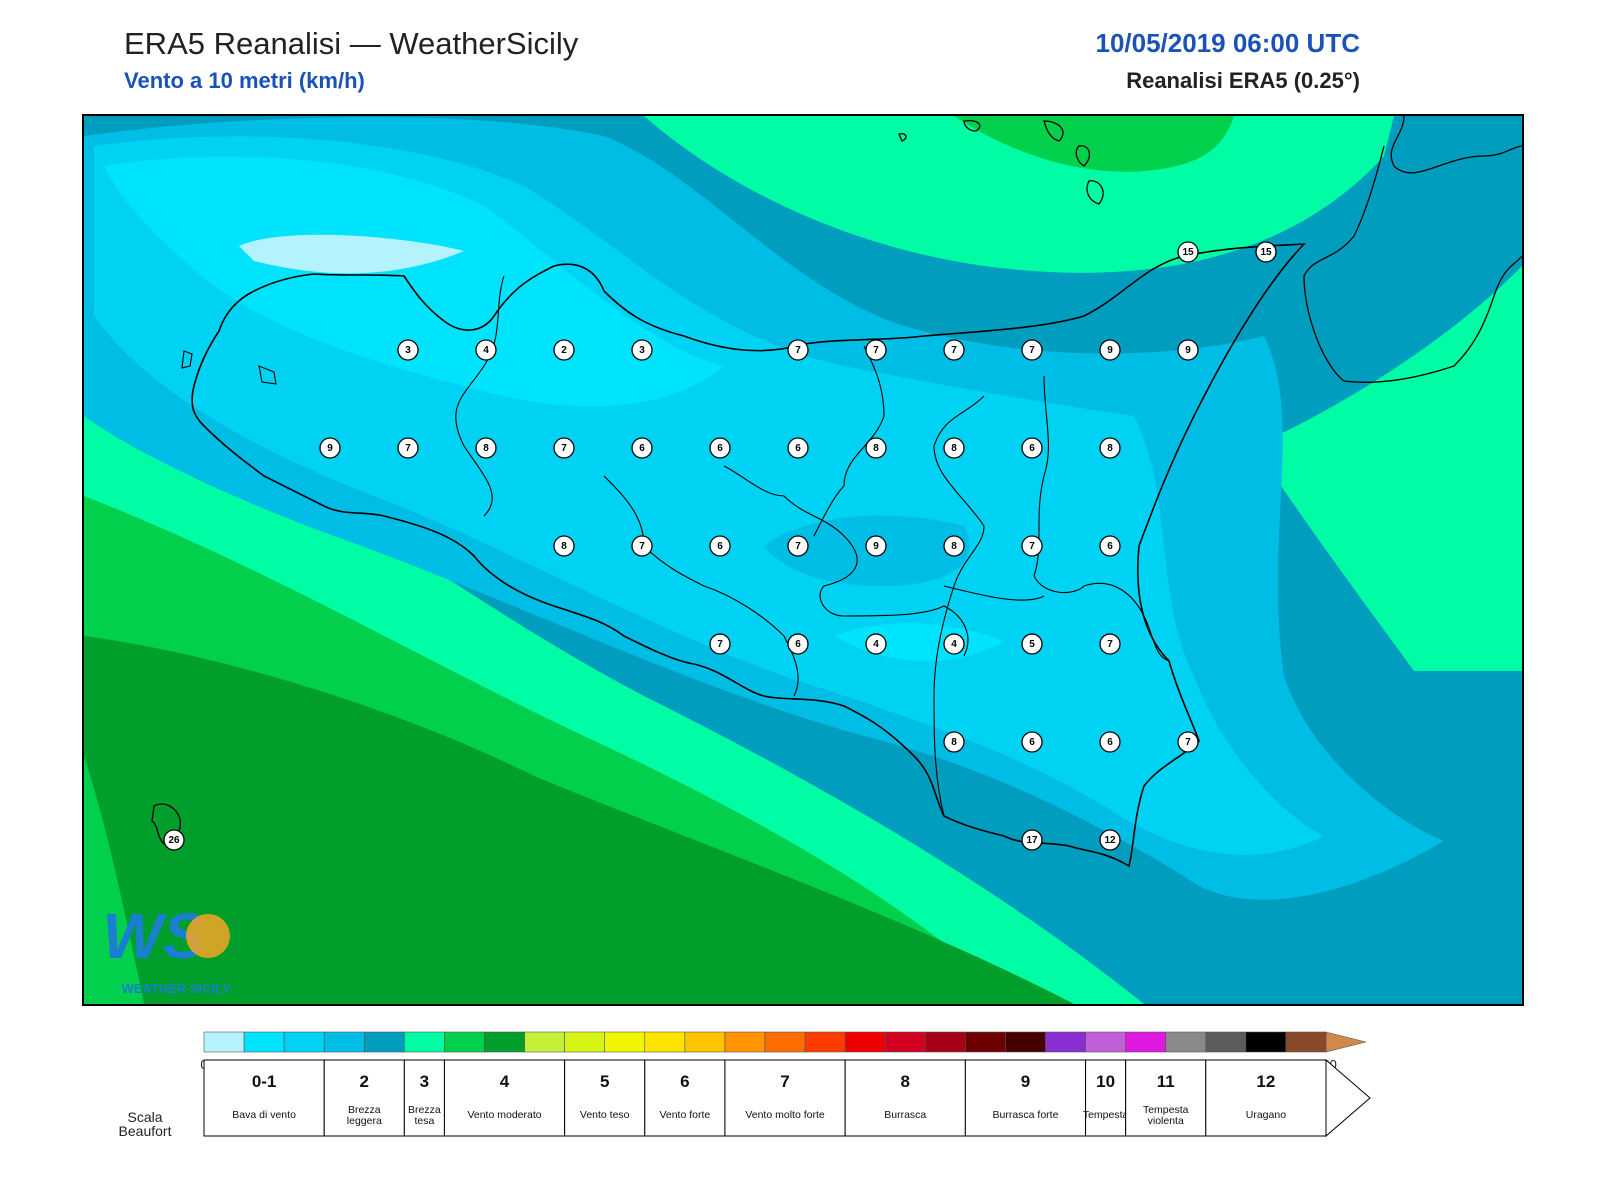  I want to click on beaufort-label: Vento forte, so click(684, 1115).